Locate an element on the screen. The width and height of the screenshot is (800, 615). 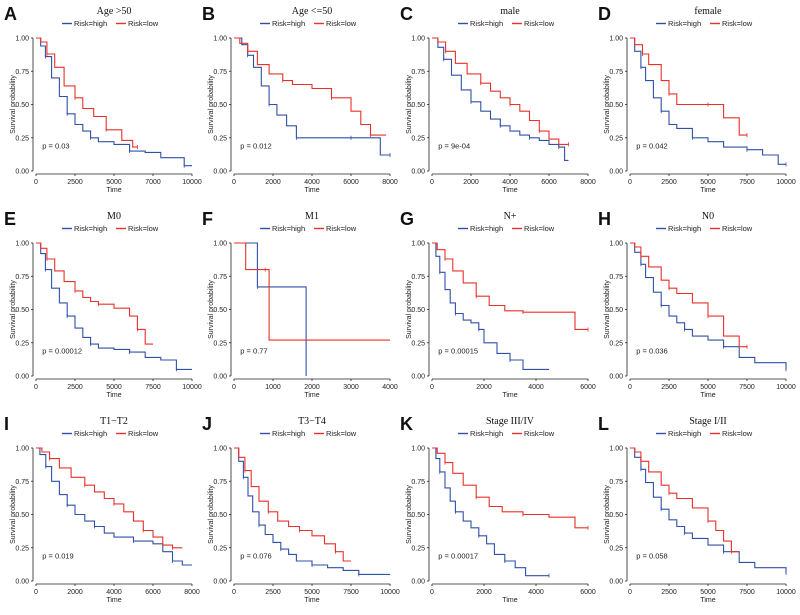
p-value: p = 0.019 is located at coordinates (58, 555).